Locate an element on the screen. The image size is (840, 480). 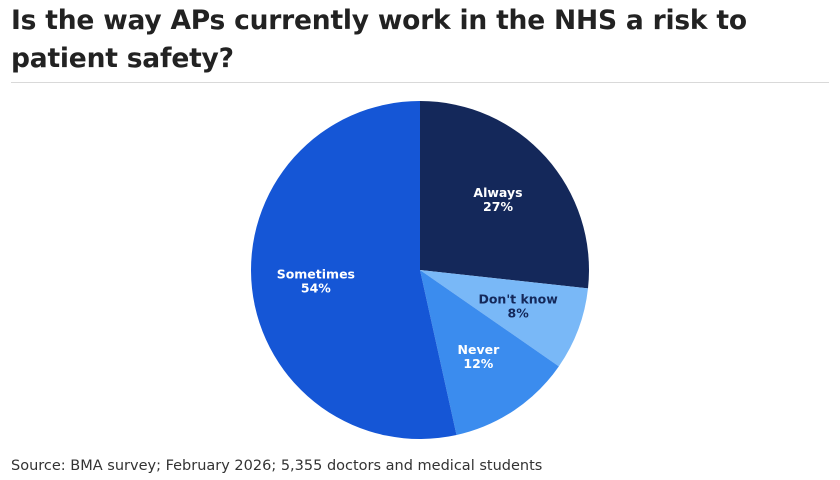
pie-slice-don-t-know is located at coordinates (504, 318).